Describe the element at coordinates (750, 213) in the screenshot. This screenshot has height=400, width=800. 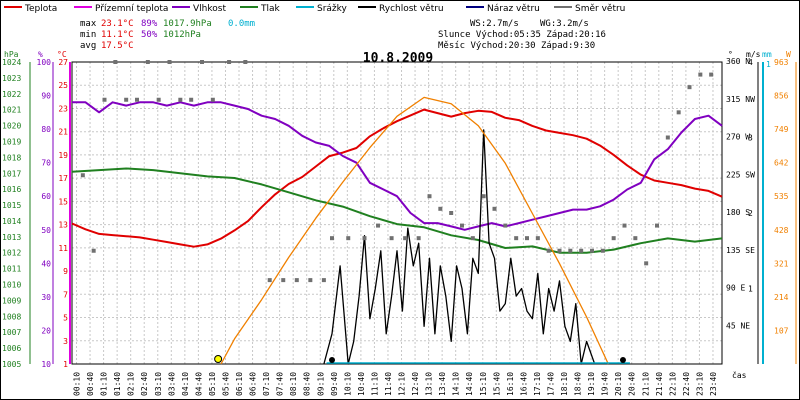
I see `ms-tick-label: 2` at that location.